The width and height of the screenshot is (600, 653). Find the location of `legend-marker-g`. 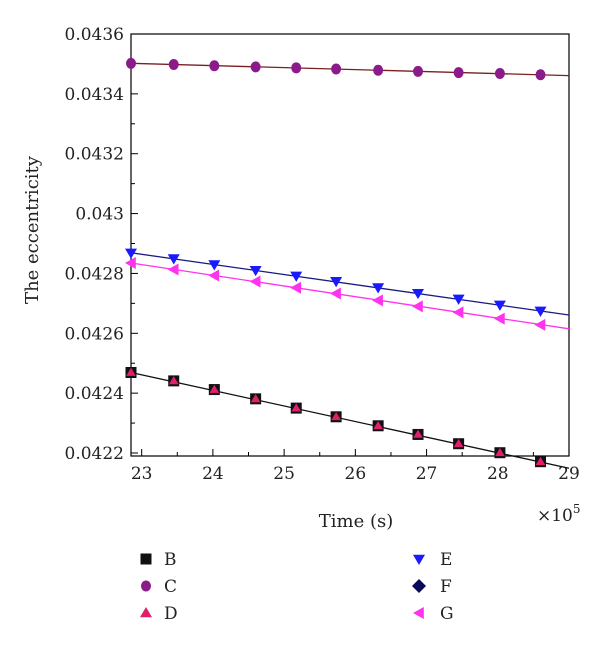

legend-marker-g is located at coordinates (418, 613).